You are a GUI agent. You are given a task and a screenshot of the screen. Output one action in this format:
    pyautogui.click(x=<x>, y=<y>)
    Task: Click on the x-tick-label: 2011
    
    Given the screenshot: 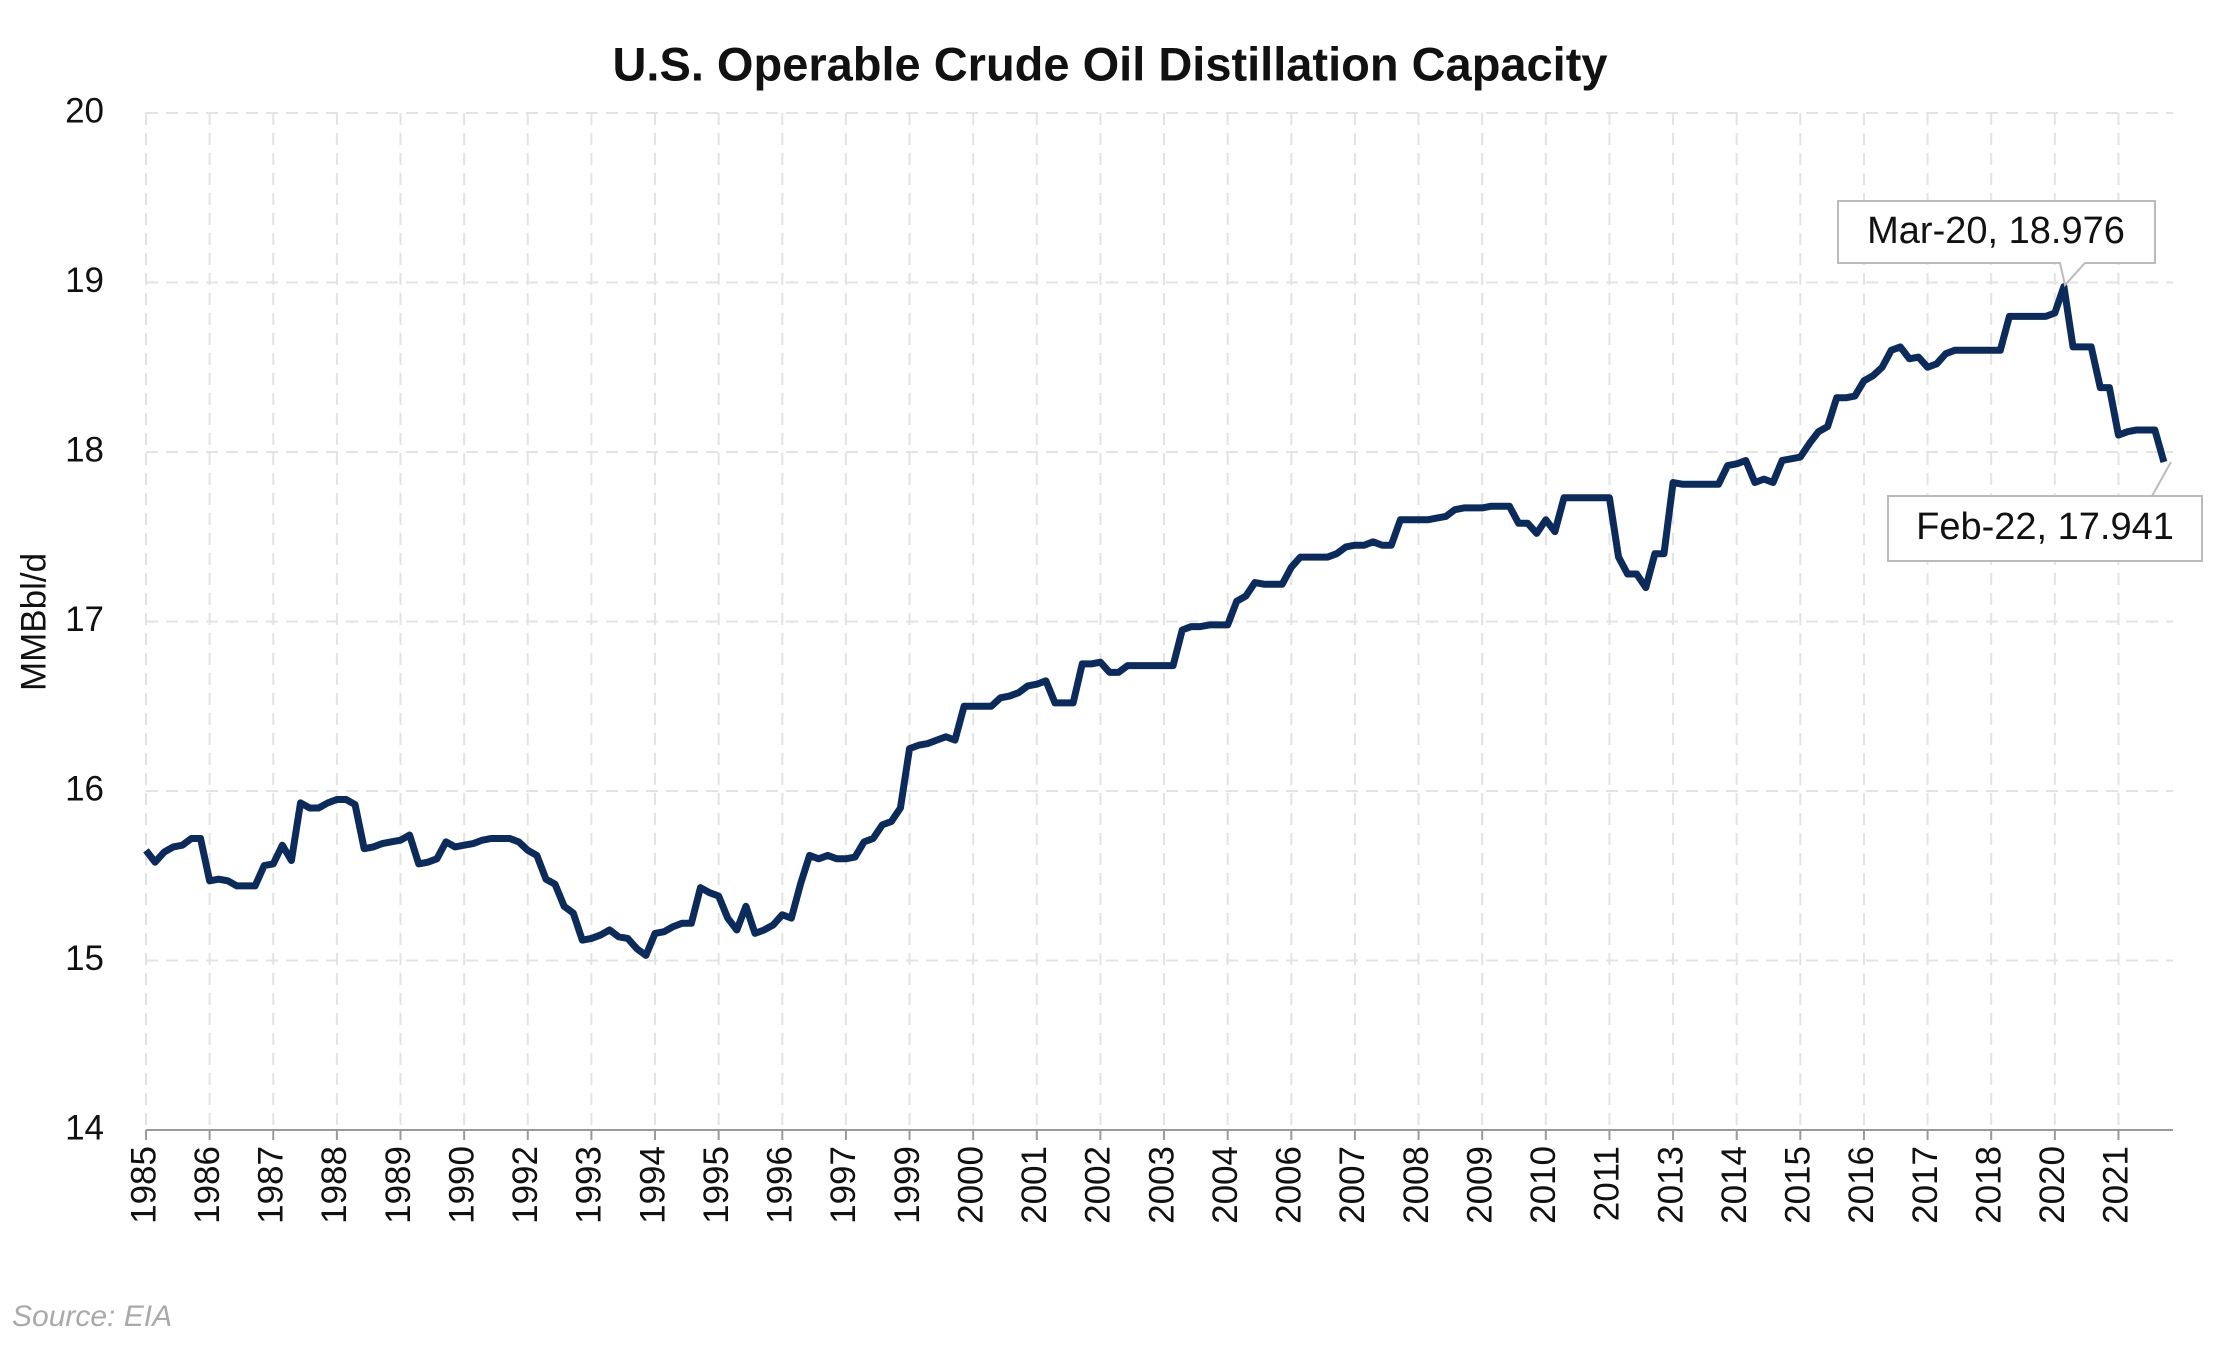 What is the action you would take?
    pyautogui.click(x=1607, y=1183)
    